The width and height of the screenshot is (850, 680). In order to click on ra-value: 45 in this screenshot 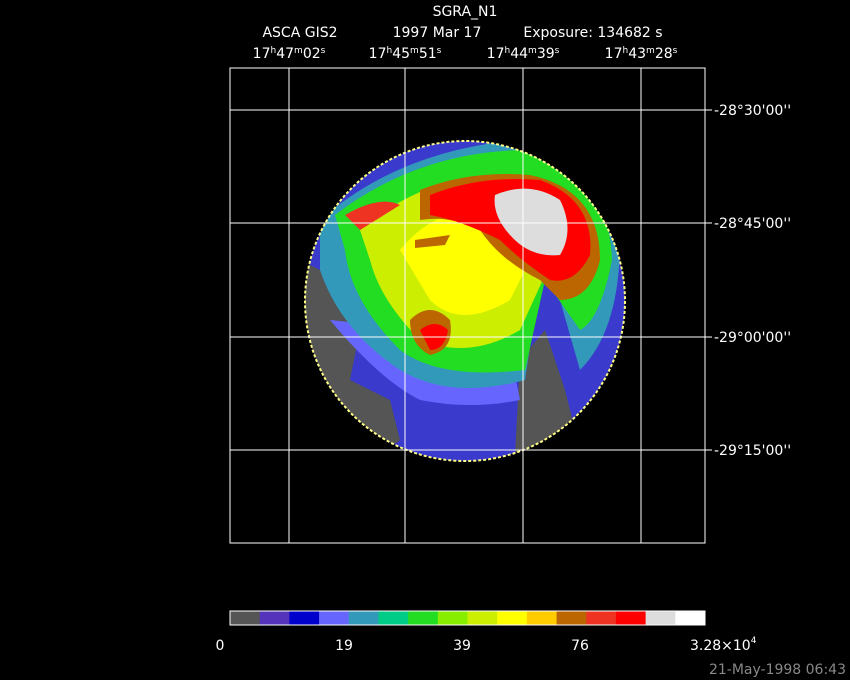, I will do `click(401, 54)`.